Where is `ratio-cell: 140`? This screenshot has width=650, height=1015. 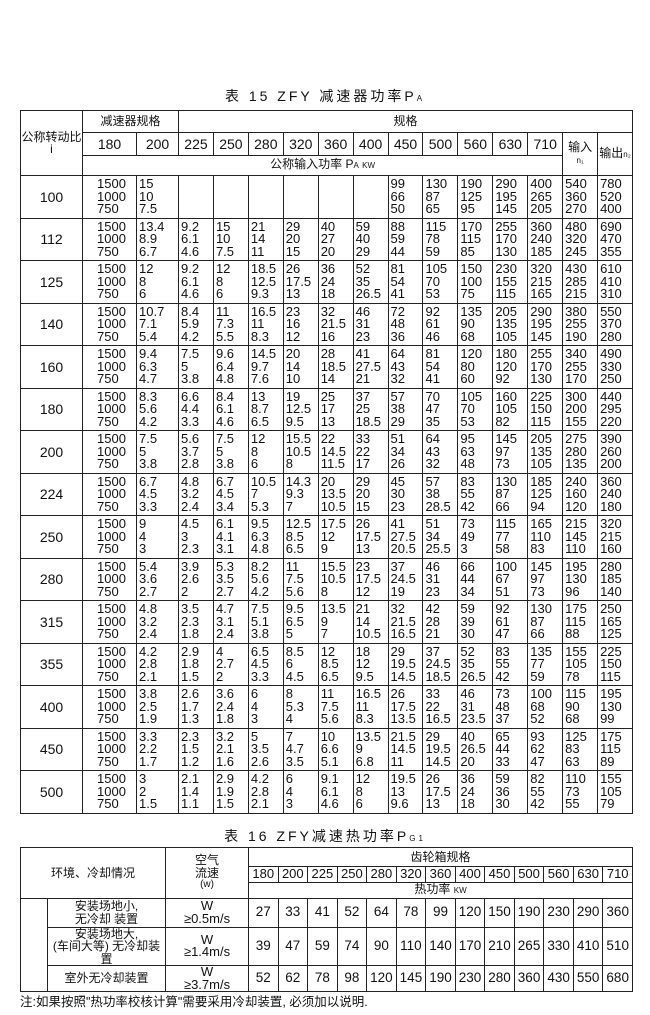
ratio-cell: 140 is located at coordinates (51, 324).